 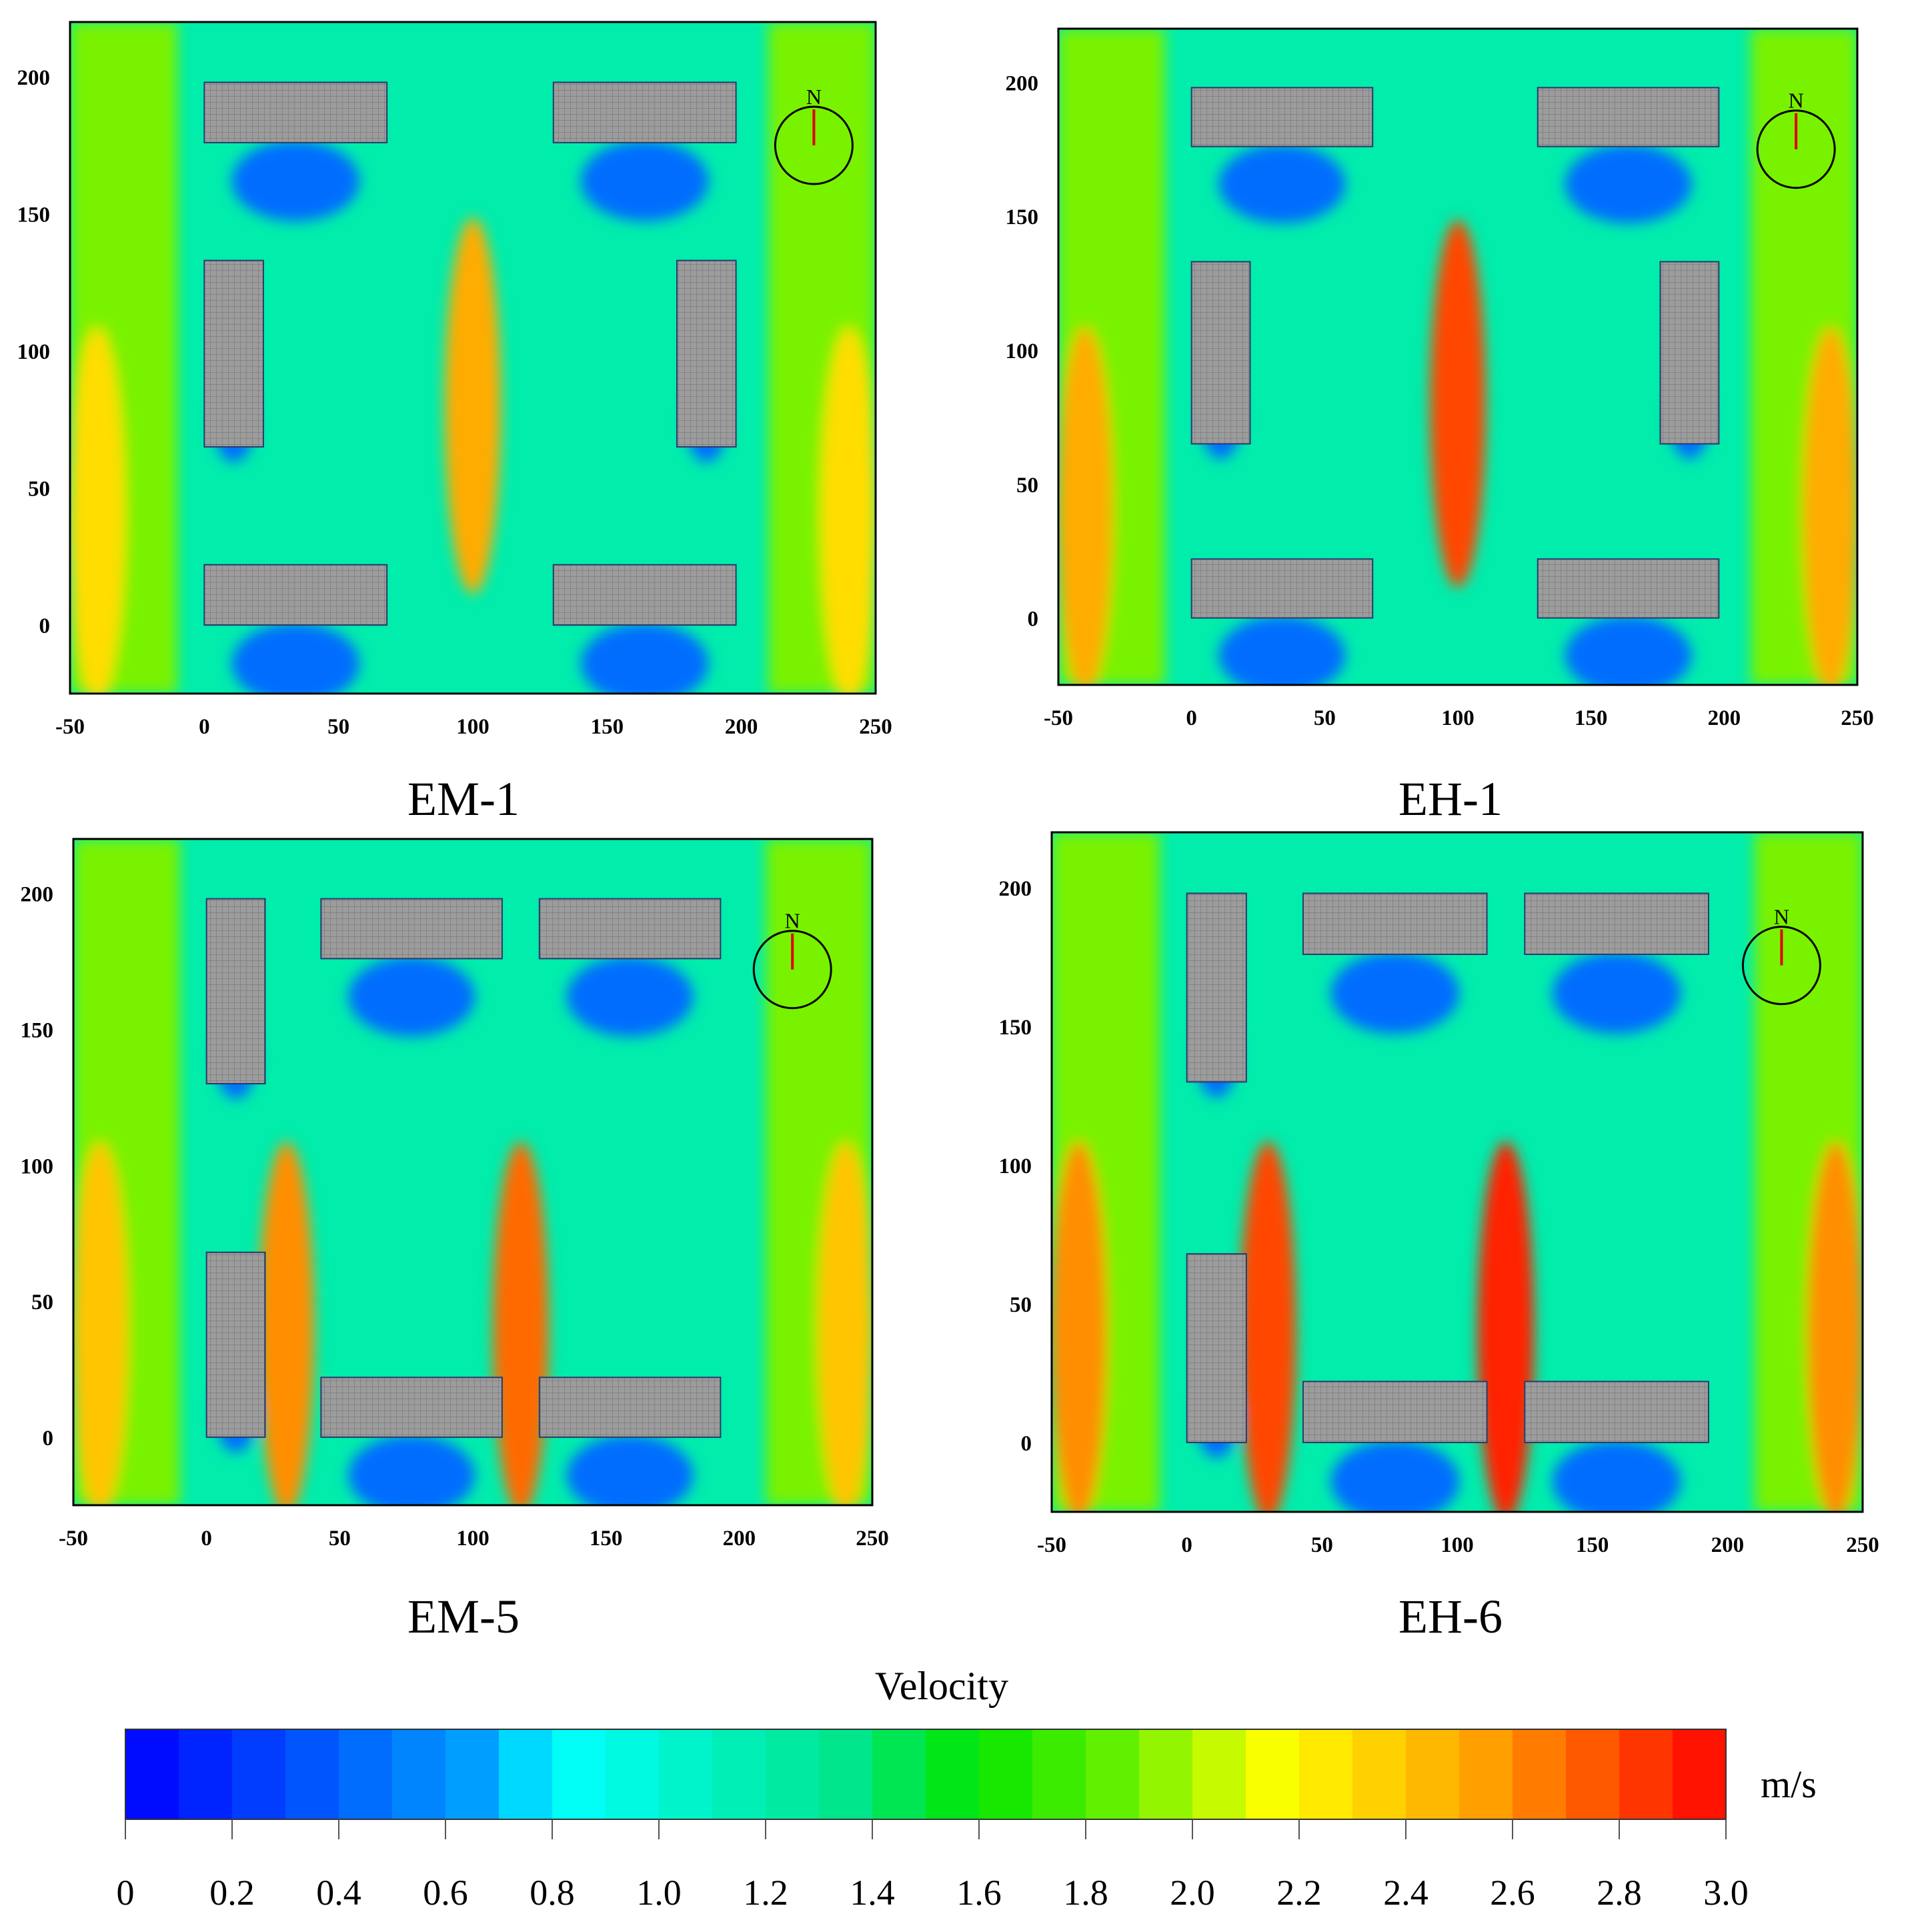 I want to click on velocity-field, so click(x=473, y=358).